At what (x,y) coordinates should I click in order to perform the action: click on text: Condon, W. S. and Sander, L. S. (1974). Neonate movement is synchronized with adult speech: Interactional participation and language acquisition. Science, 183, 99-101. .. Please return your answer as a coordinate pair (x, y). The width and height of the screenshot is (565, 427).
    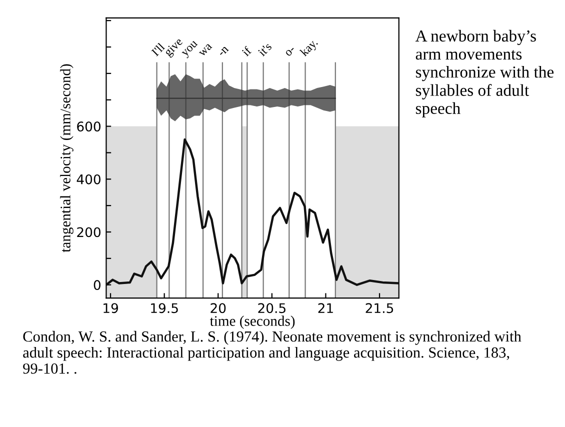
    Looking at the image, I should click on (272, 352).